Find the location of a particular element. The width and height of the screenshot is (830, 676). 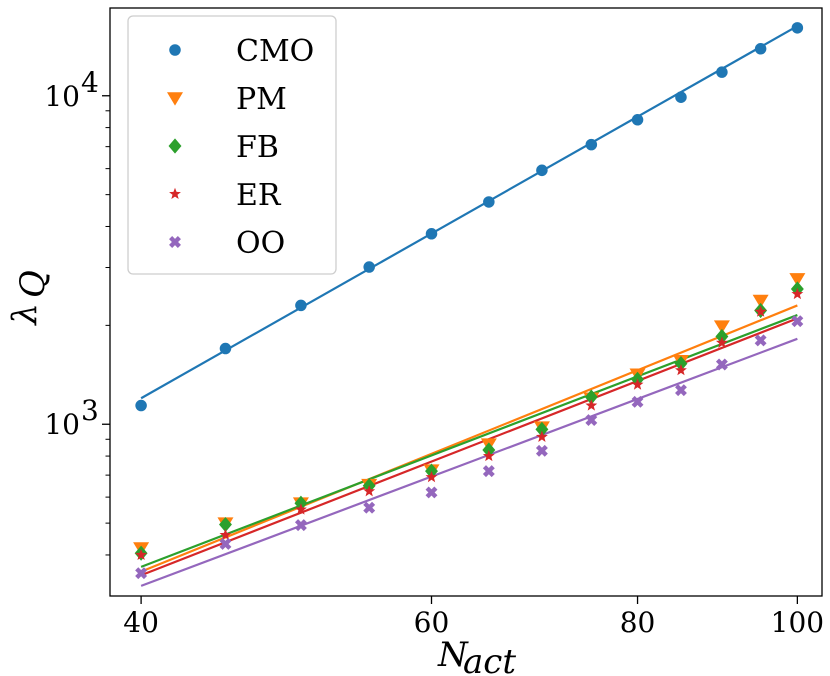

y-axis-label-group: λQ is located at coordinates (29, 298).